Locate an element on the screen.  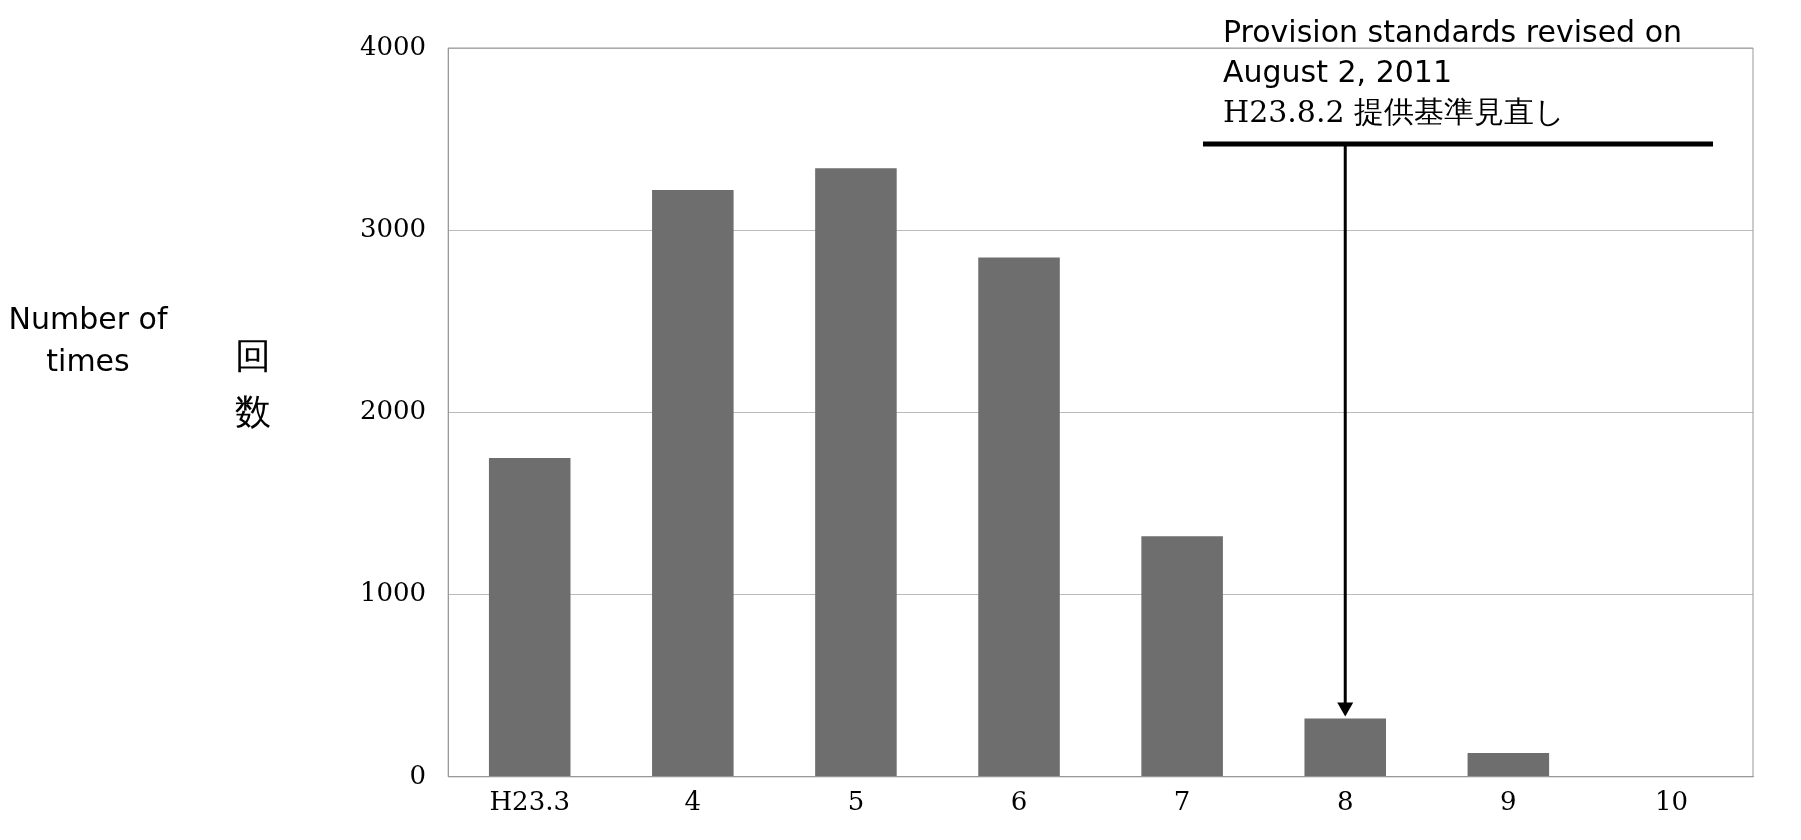
y-tick-label: 3000 is located at coordinates (393, 227).